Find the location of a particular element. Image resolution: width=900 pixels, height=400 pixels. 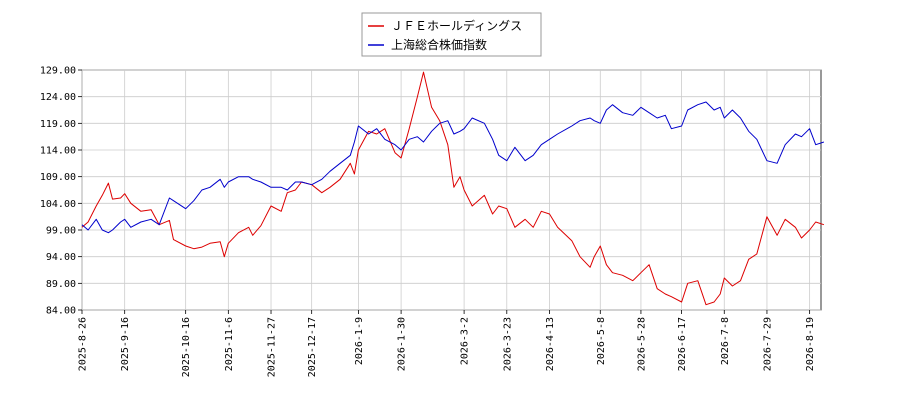

x-tick-label: 2026-1-9 is located at coordinates (359, 341).